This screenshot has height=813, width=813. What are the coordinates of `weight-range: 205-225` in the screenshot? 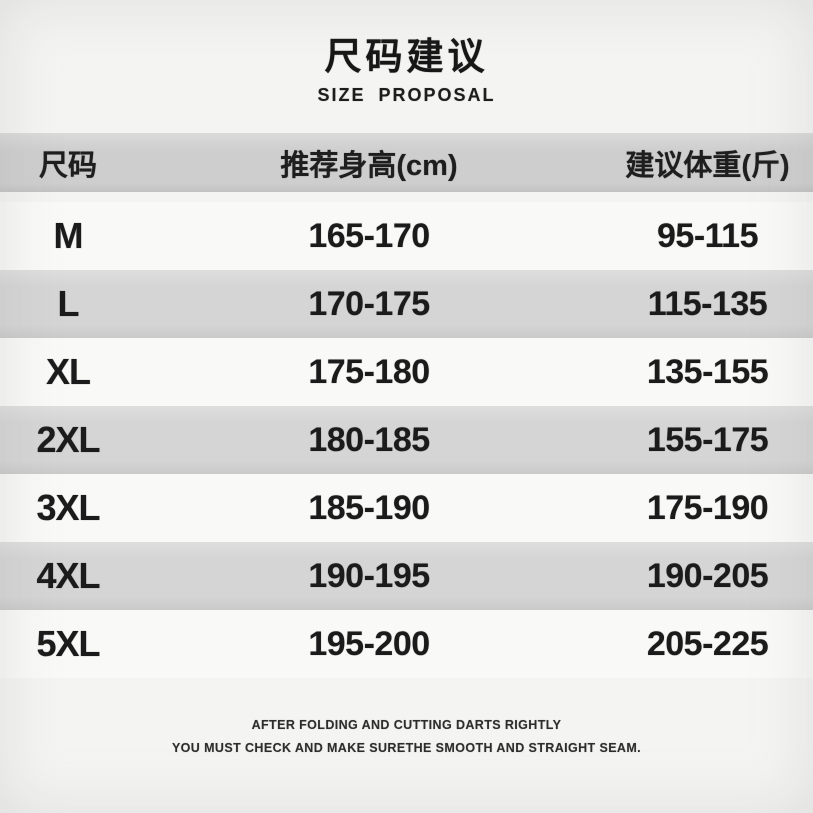 It's located at (707, 643).